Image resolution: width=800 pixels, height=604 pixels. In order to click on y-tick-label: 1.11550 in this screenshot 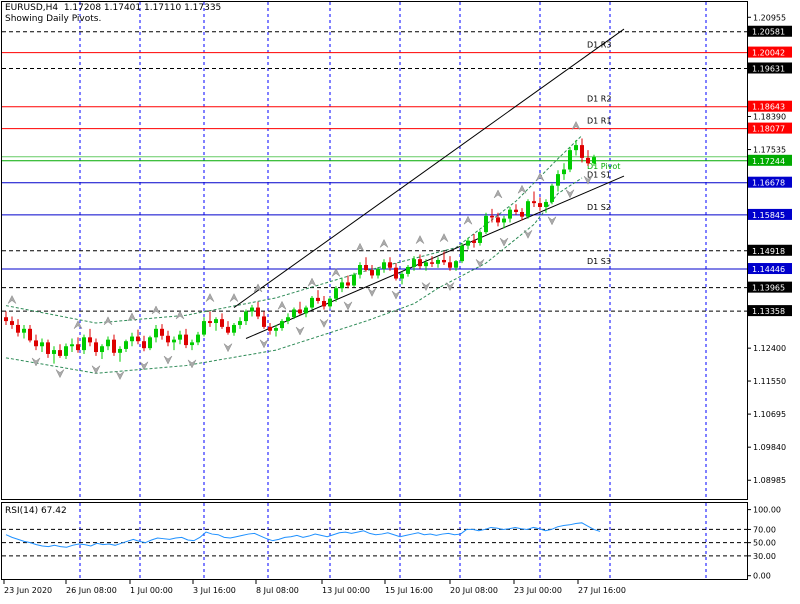, I will do `click(769, 381)`.